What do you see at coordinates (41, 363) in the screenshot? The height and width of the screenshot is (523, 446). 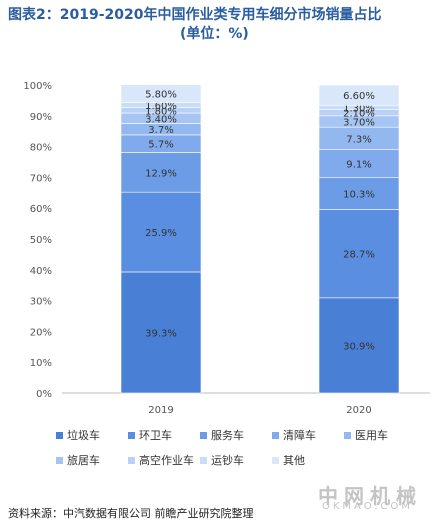 I see `y-tick-label: 10%` at bounding box center [41, 363].